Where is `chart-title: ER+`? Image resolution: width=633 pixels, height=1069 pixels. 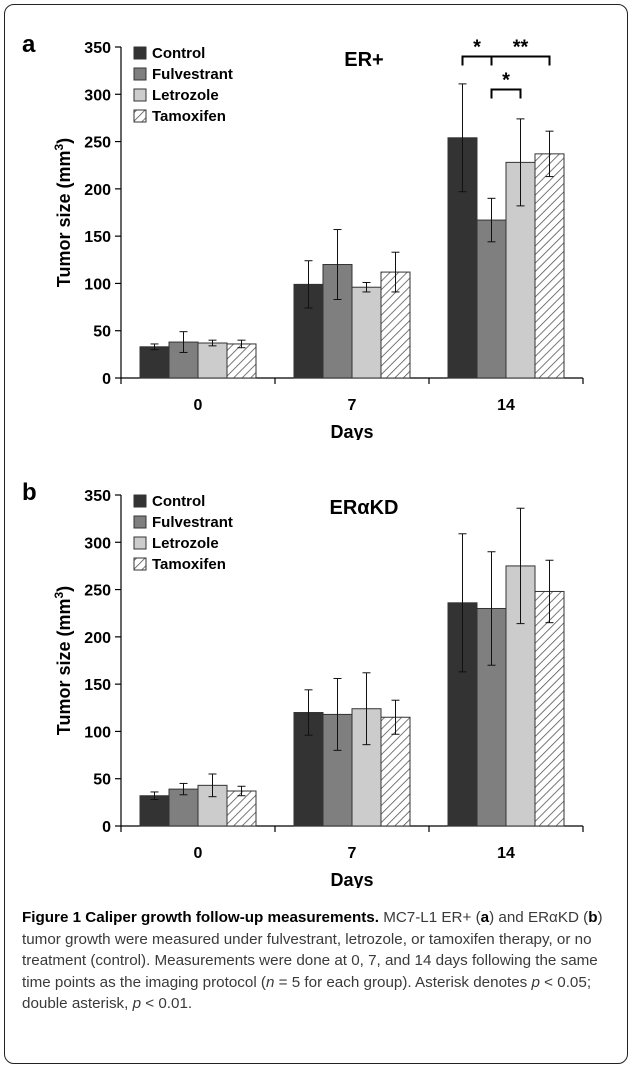 chart-title: ER+ is located at coordinates (363, 60).